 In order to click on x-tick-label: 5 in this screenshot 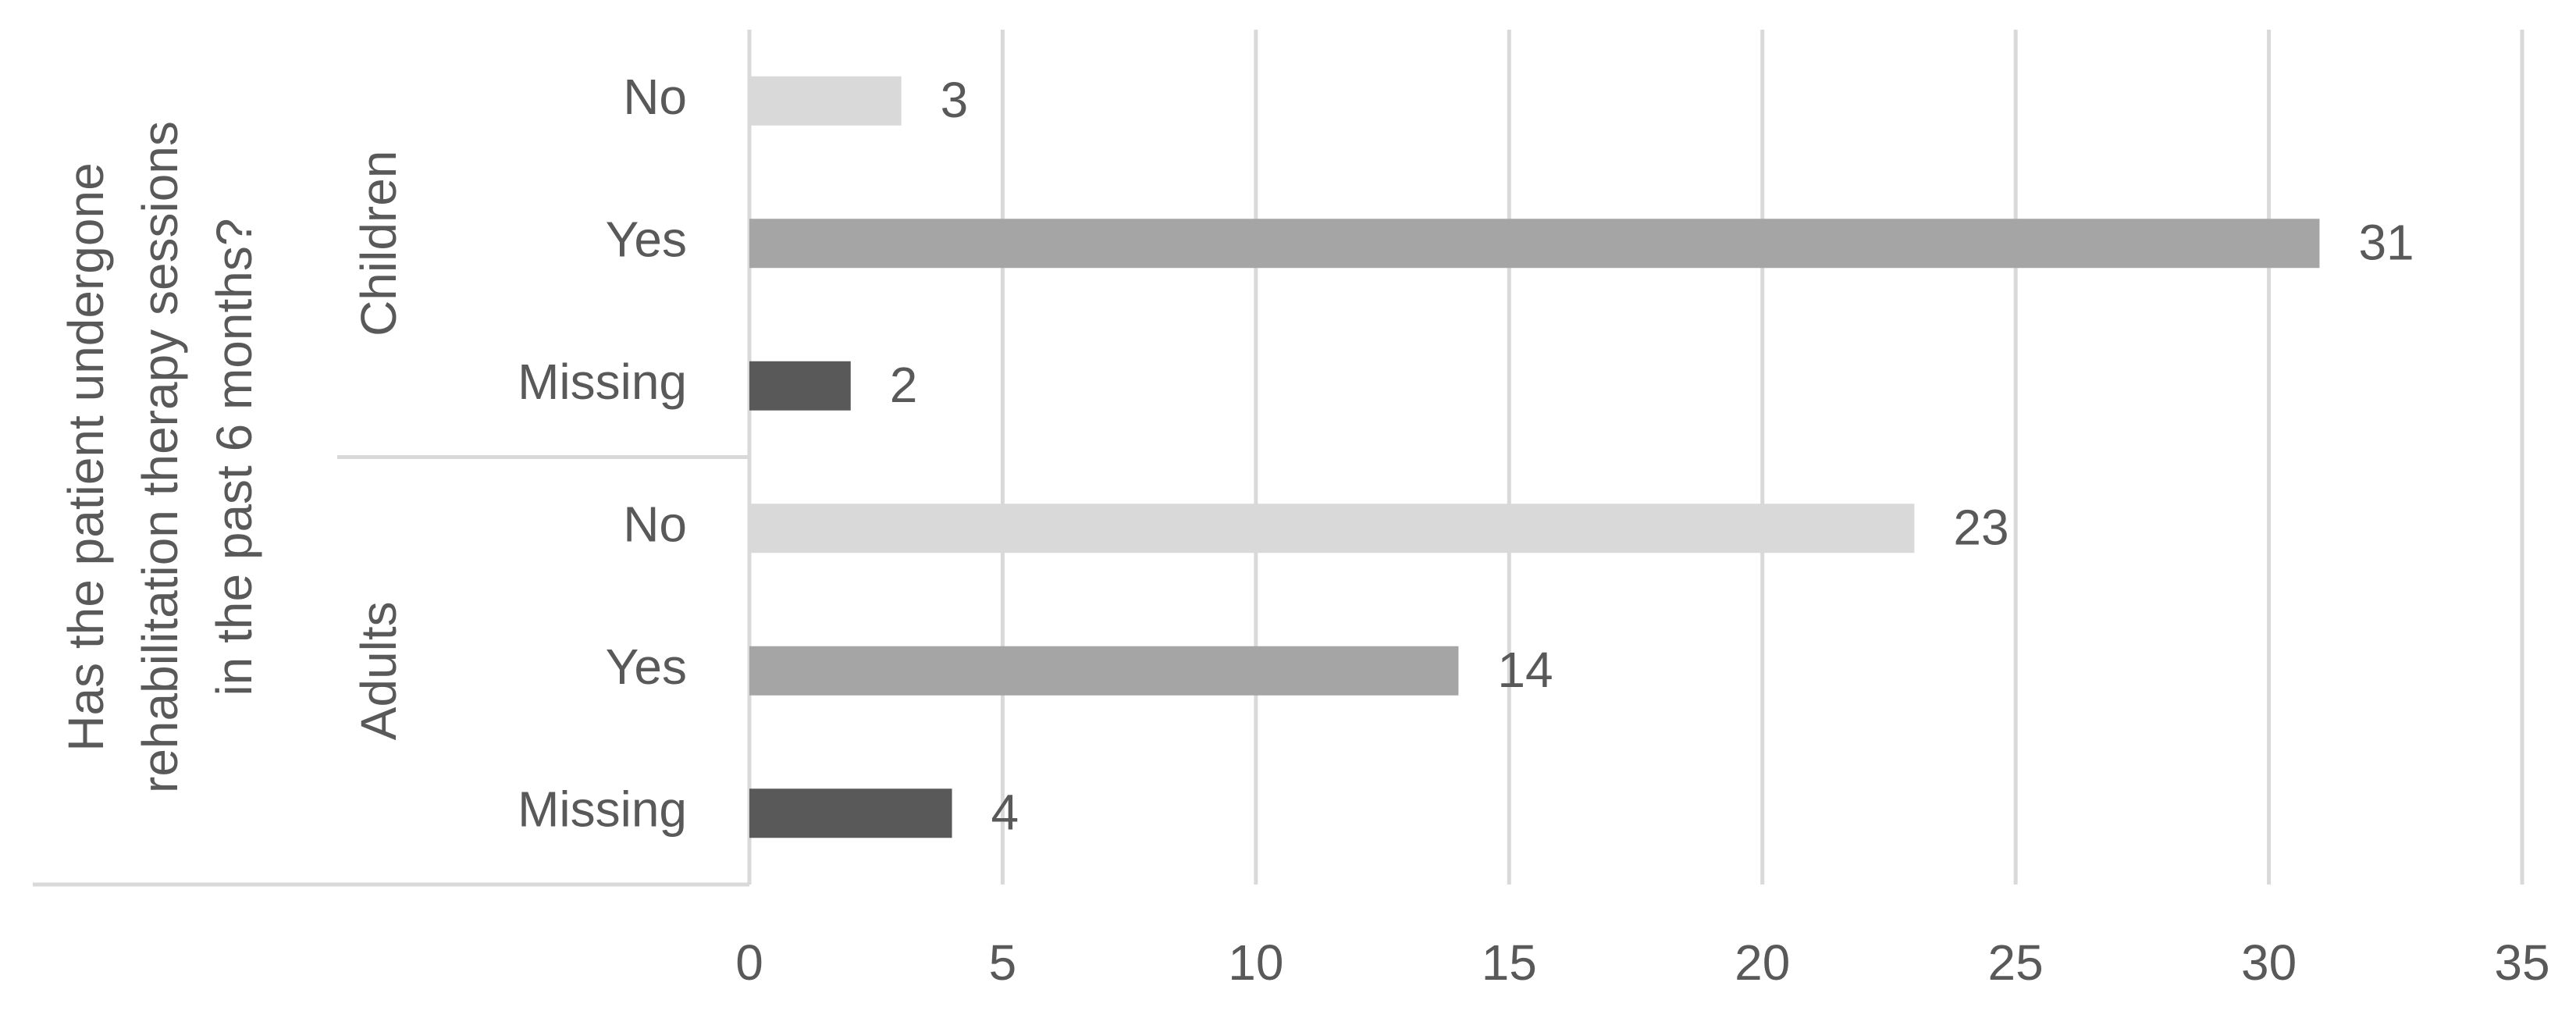, I will do `click(1003, 962)`.